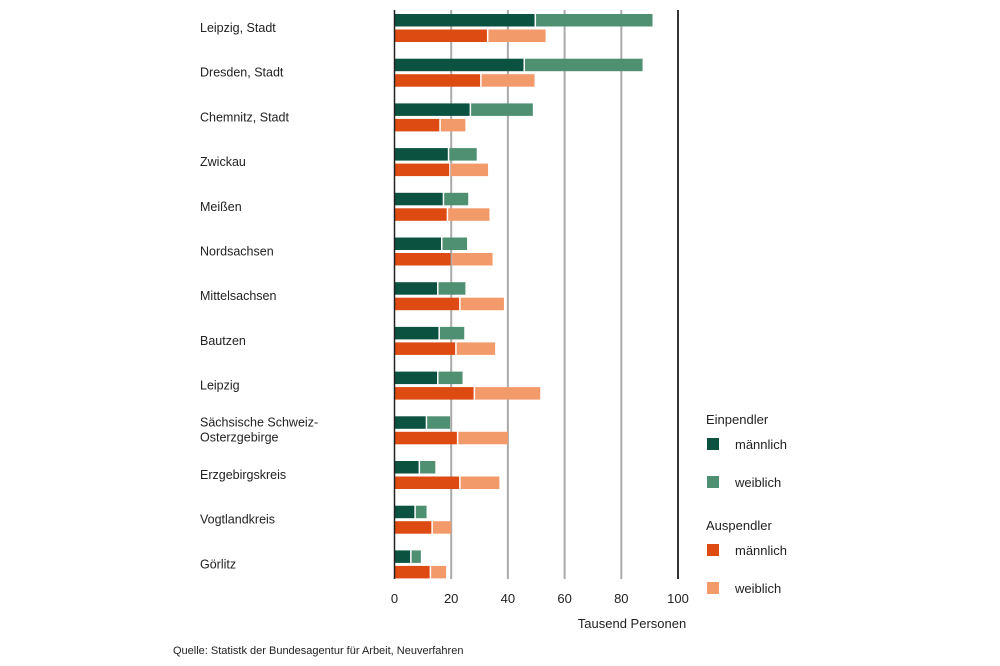 The image size is (1000, 666). I want to click on category-label: Leipzig, Stadt, so click(238, 28).